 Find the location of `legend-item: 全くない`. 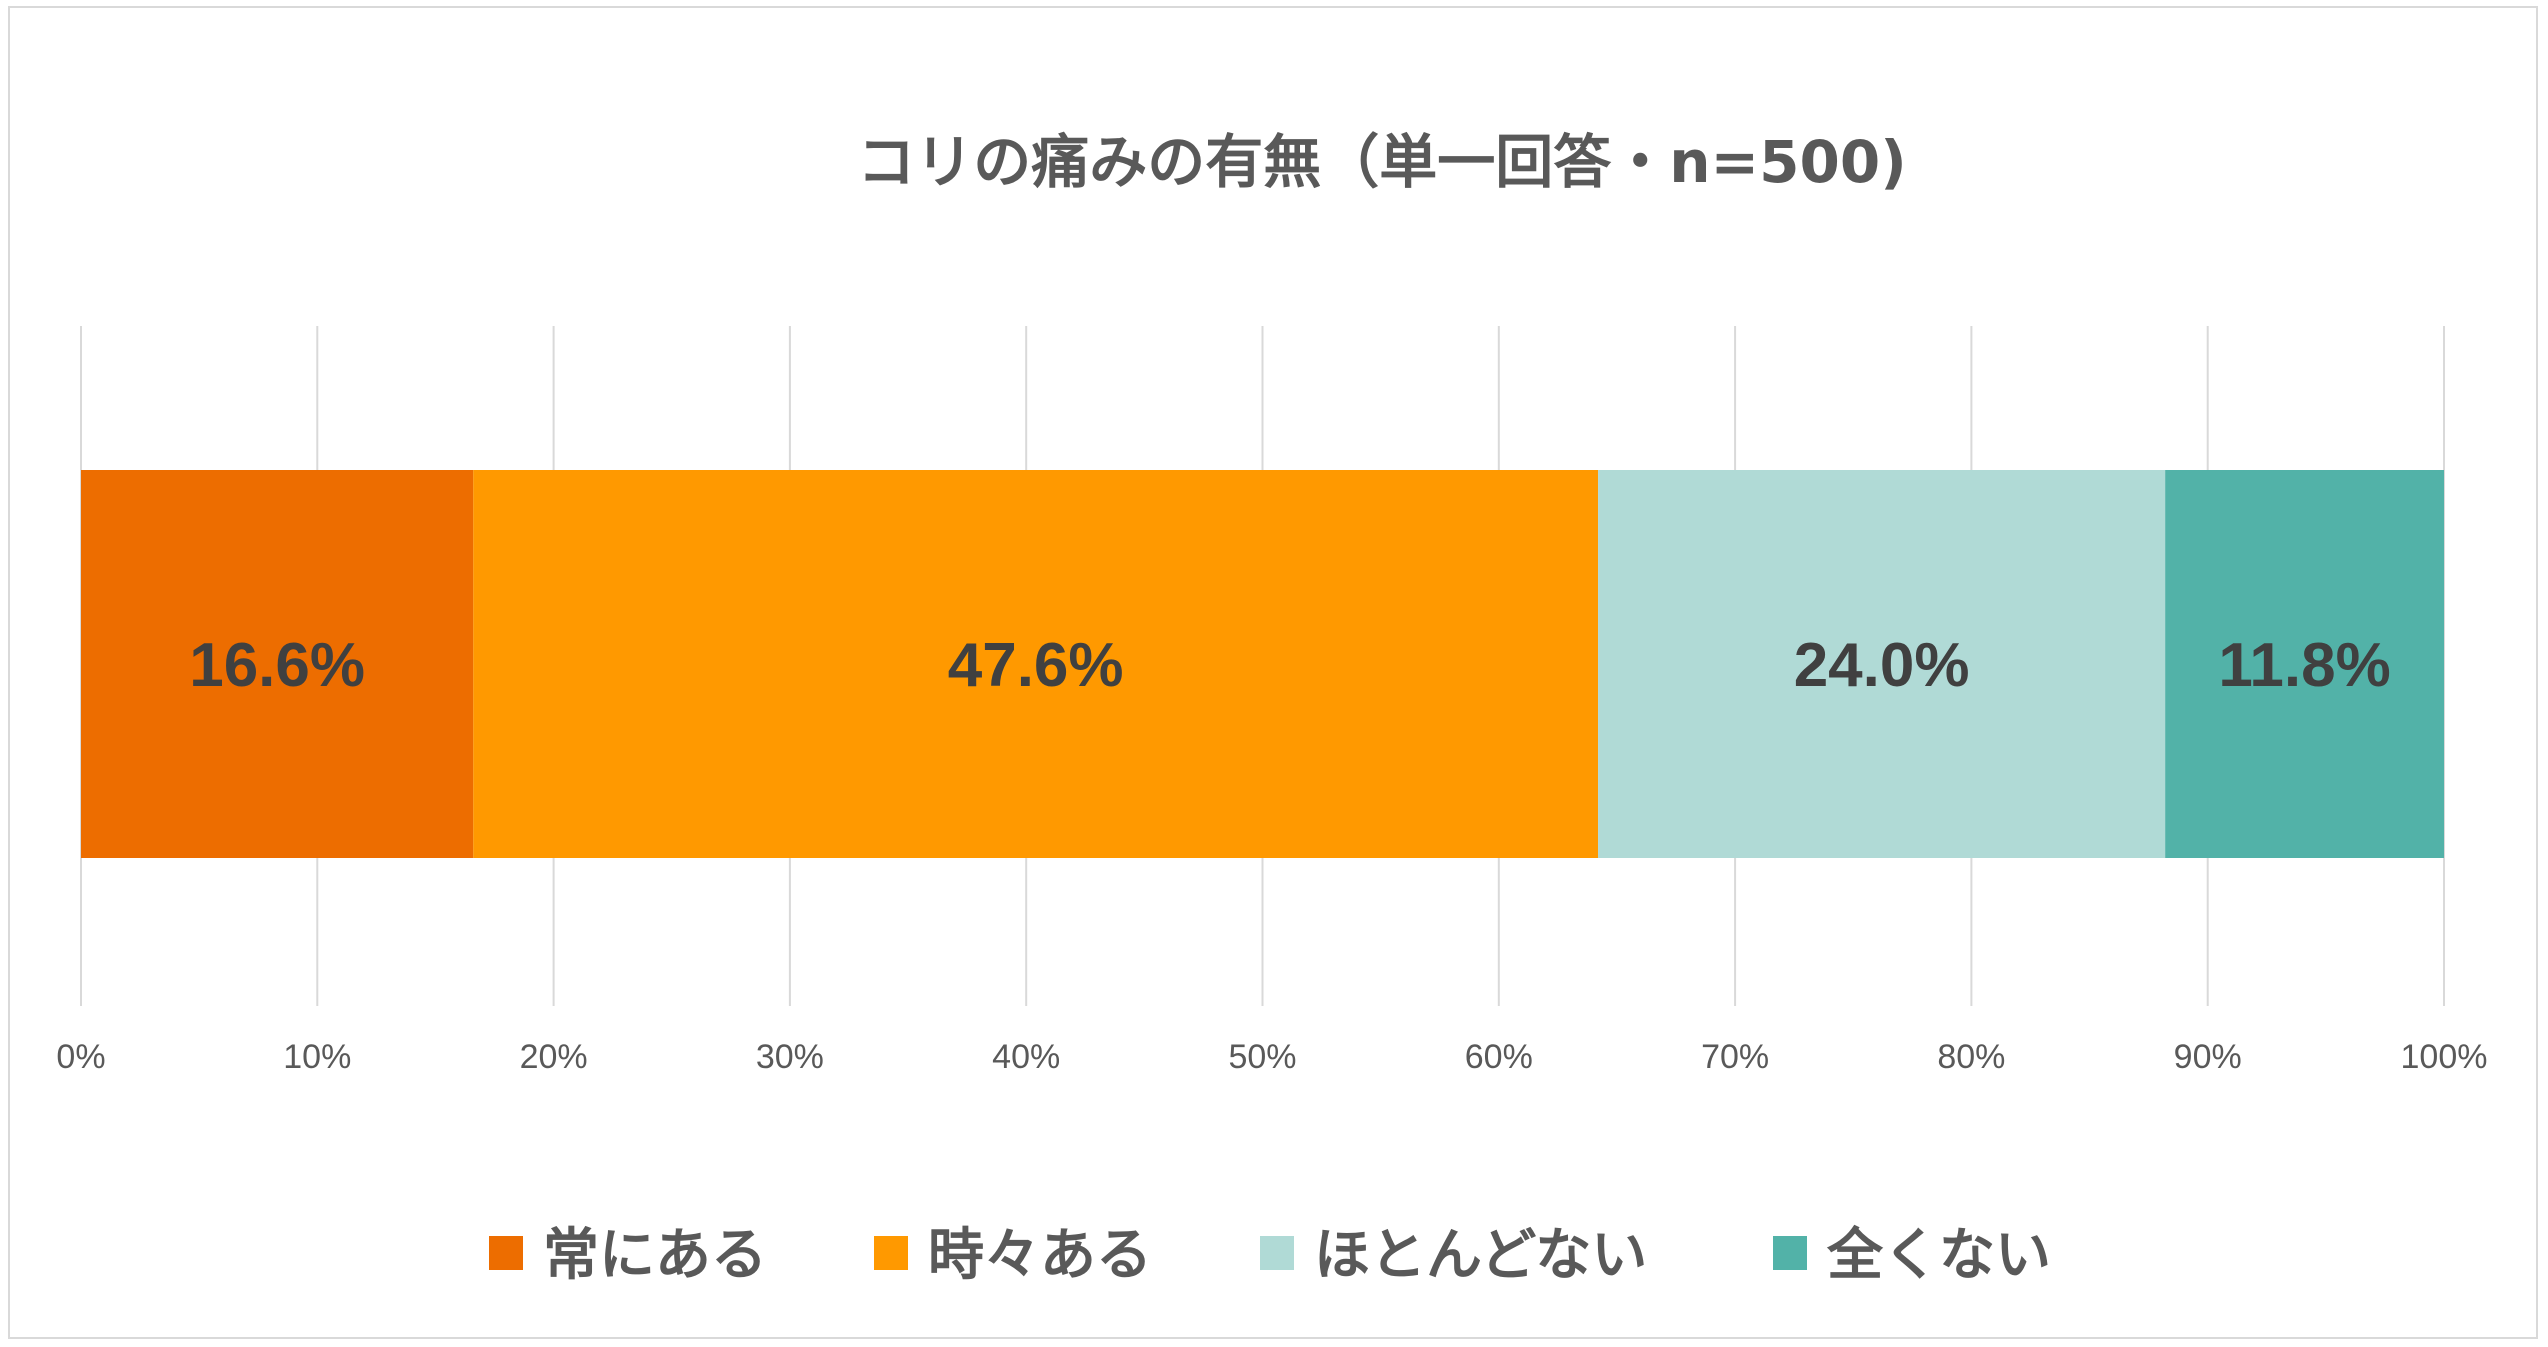

legend-item: 全くない is located at coordinates (1912, 1255).